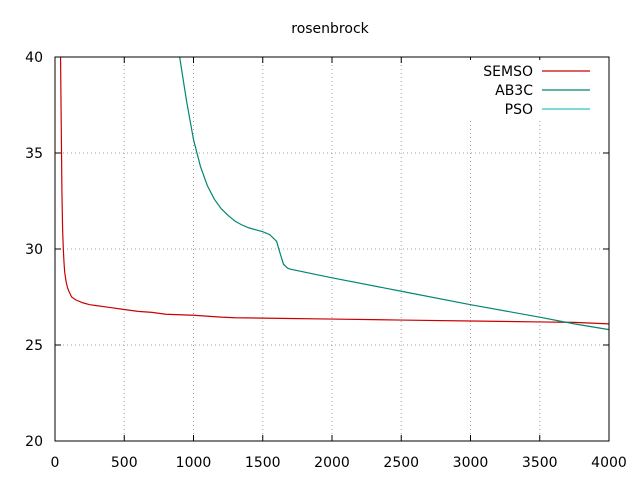 The width and height of the screenshot is (640, 480). Describe the element at coordinates (540, 463) in the screenshot. I see `x-tick-label: 3500` at that location.